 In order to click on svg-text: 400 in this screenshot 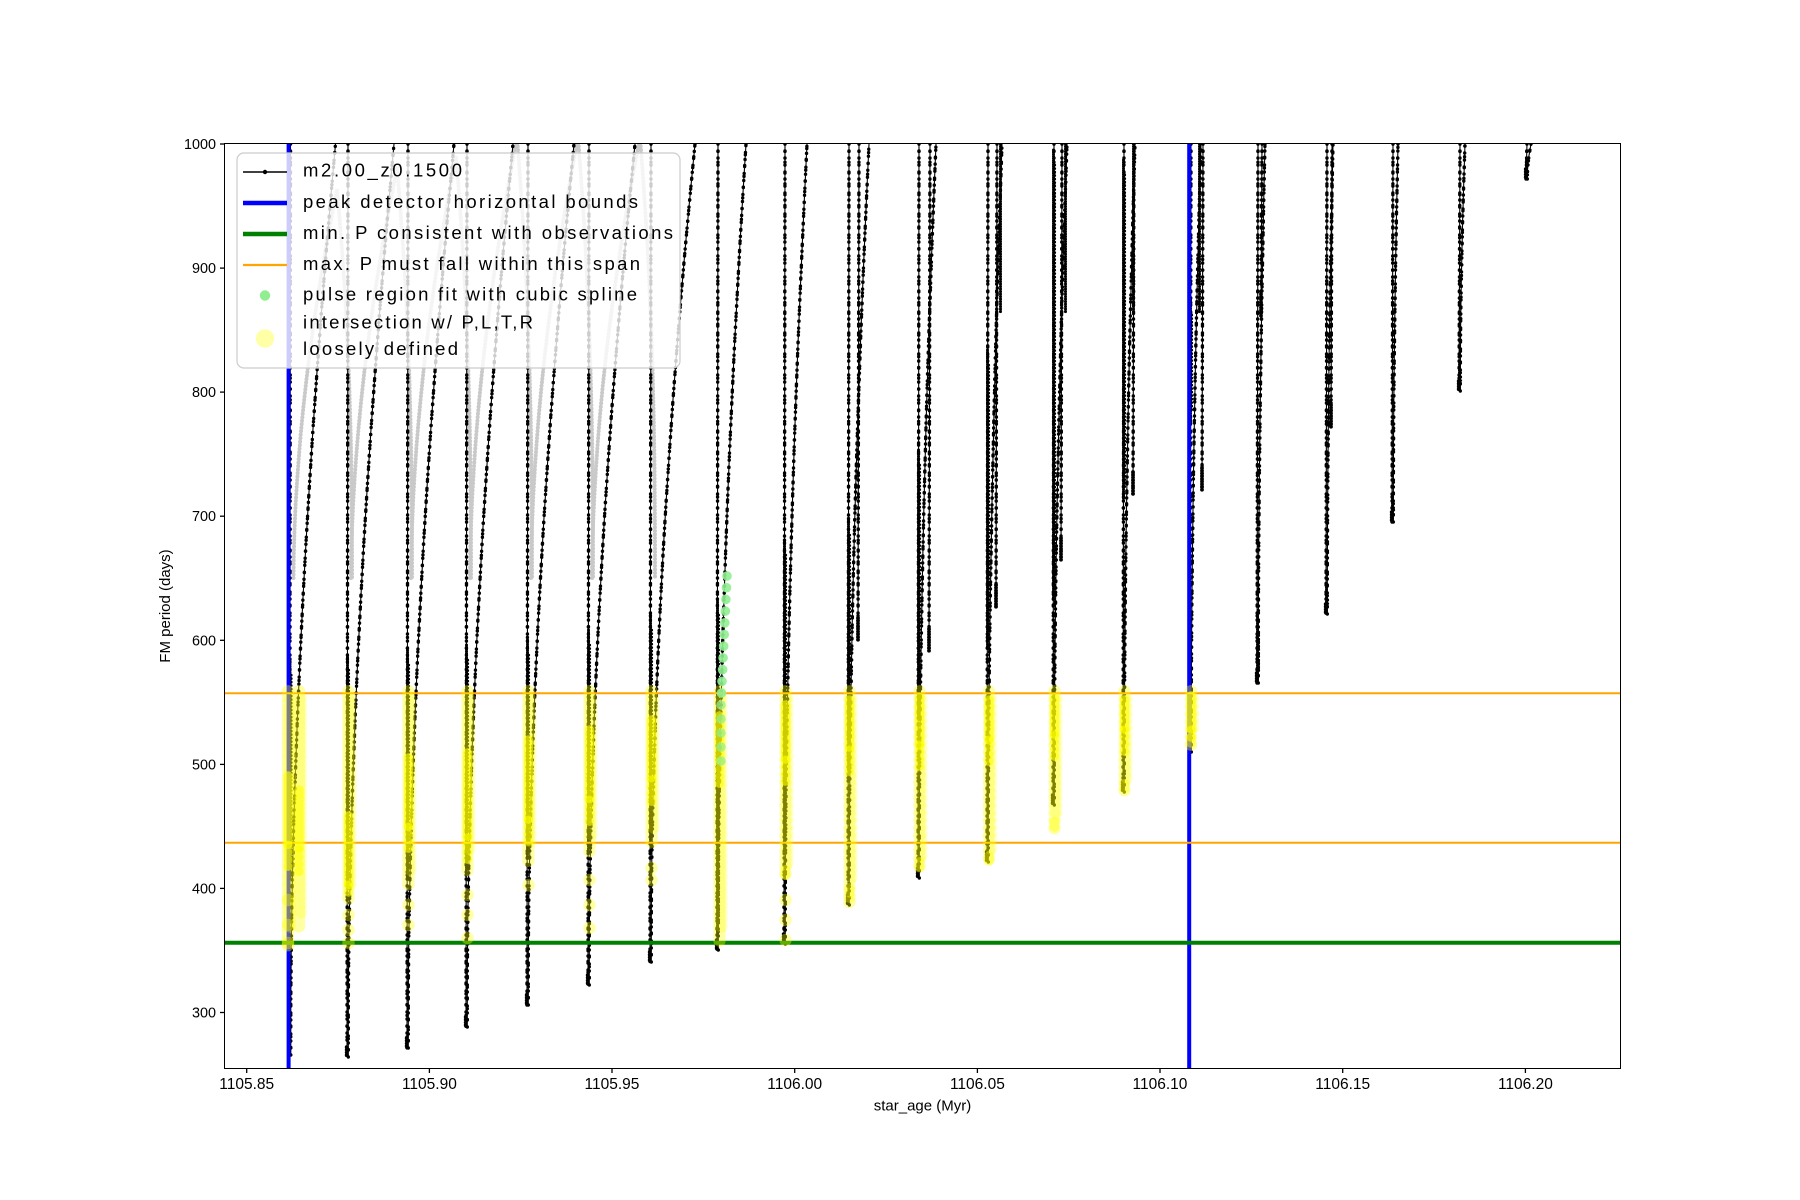, I will do `click(204, 889)`.